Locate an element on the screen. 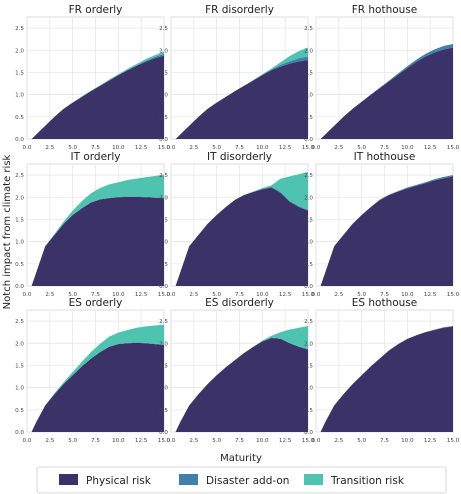 The image size is (461, 494). panel-title: FR disorderly is located at coordinates (239, 10).